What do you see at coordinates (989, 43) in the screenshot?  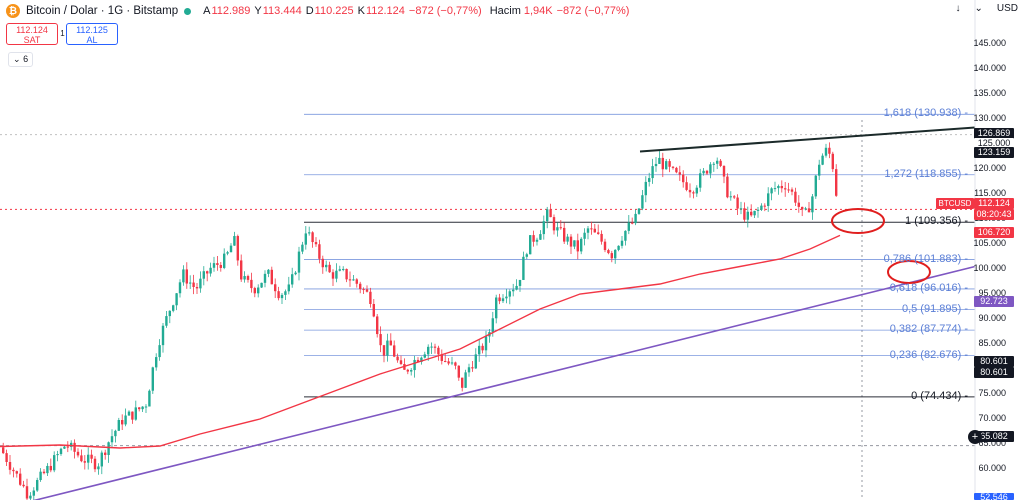 I see `y-tick-label: 145.000` at bounding box center [989, 43].